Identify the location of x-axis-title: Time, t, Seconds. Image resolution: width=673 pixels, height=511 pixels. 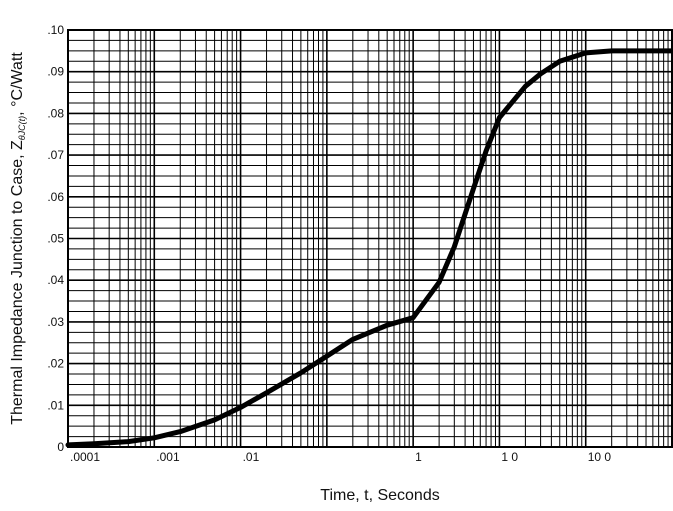
(379, 495).